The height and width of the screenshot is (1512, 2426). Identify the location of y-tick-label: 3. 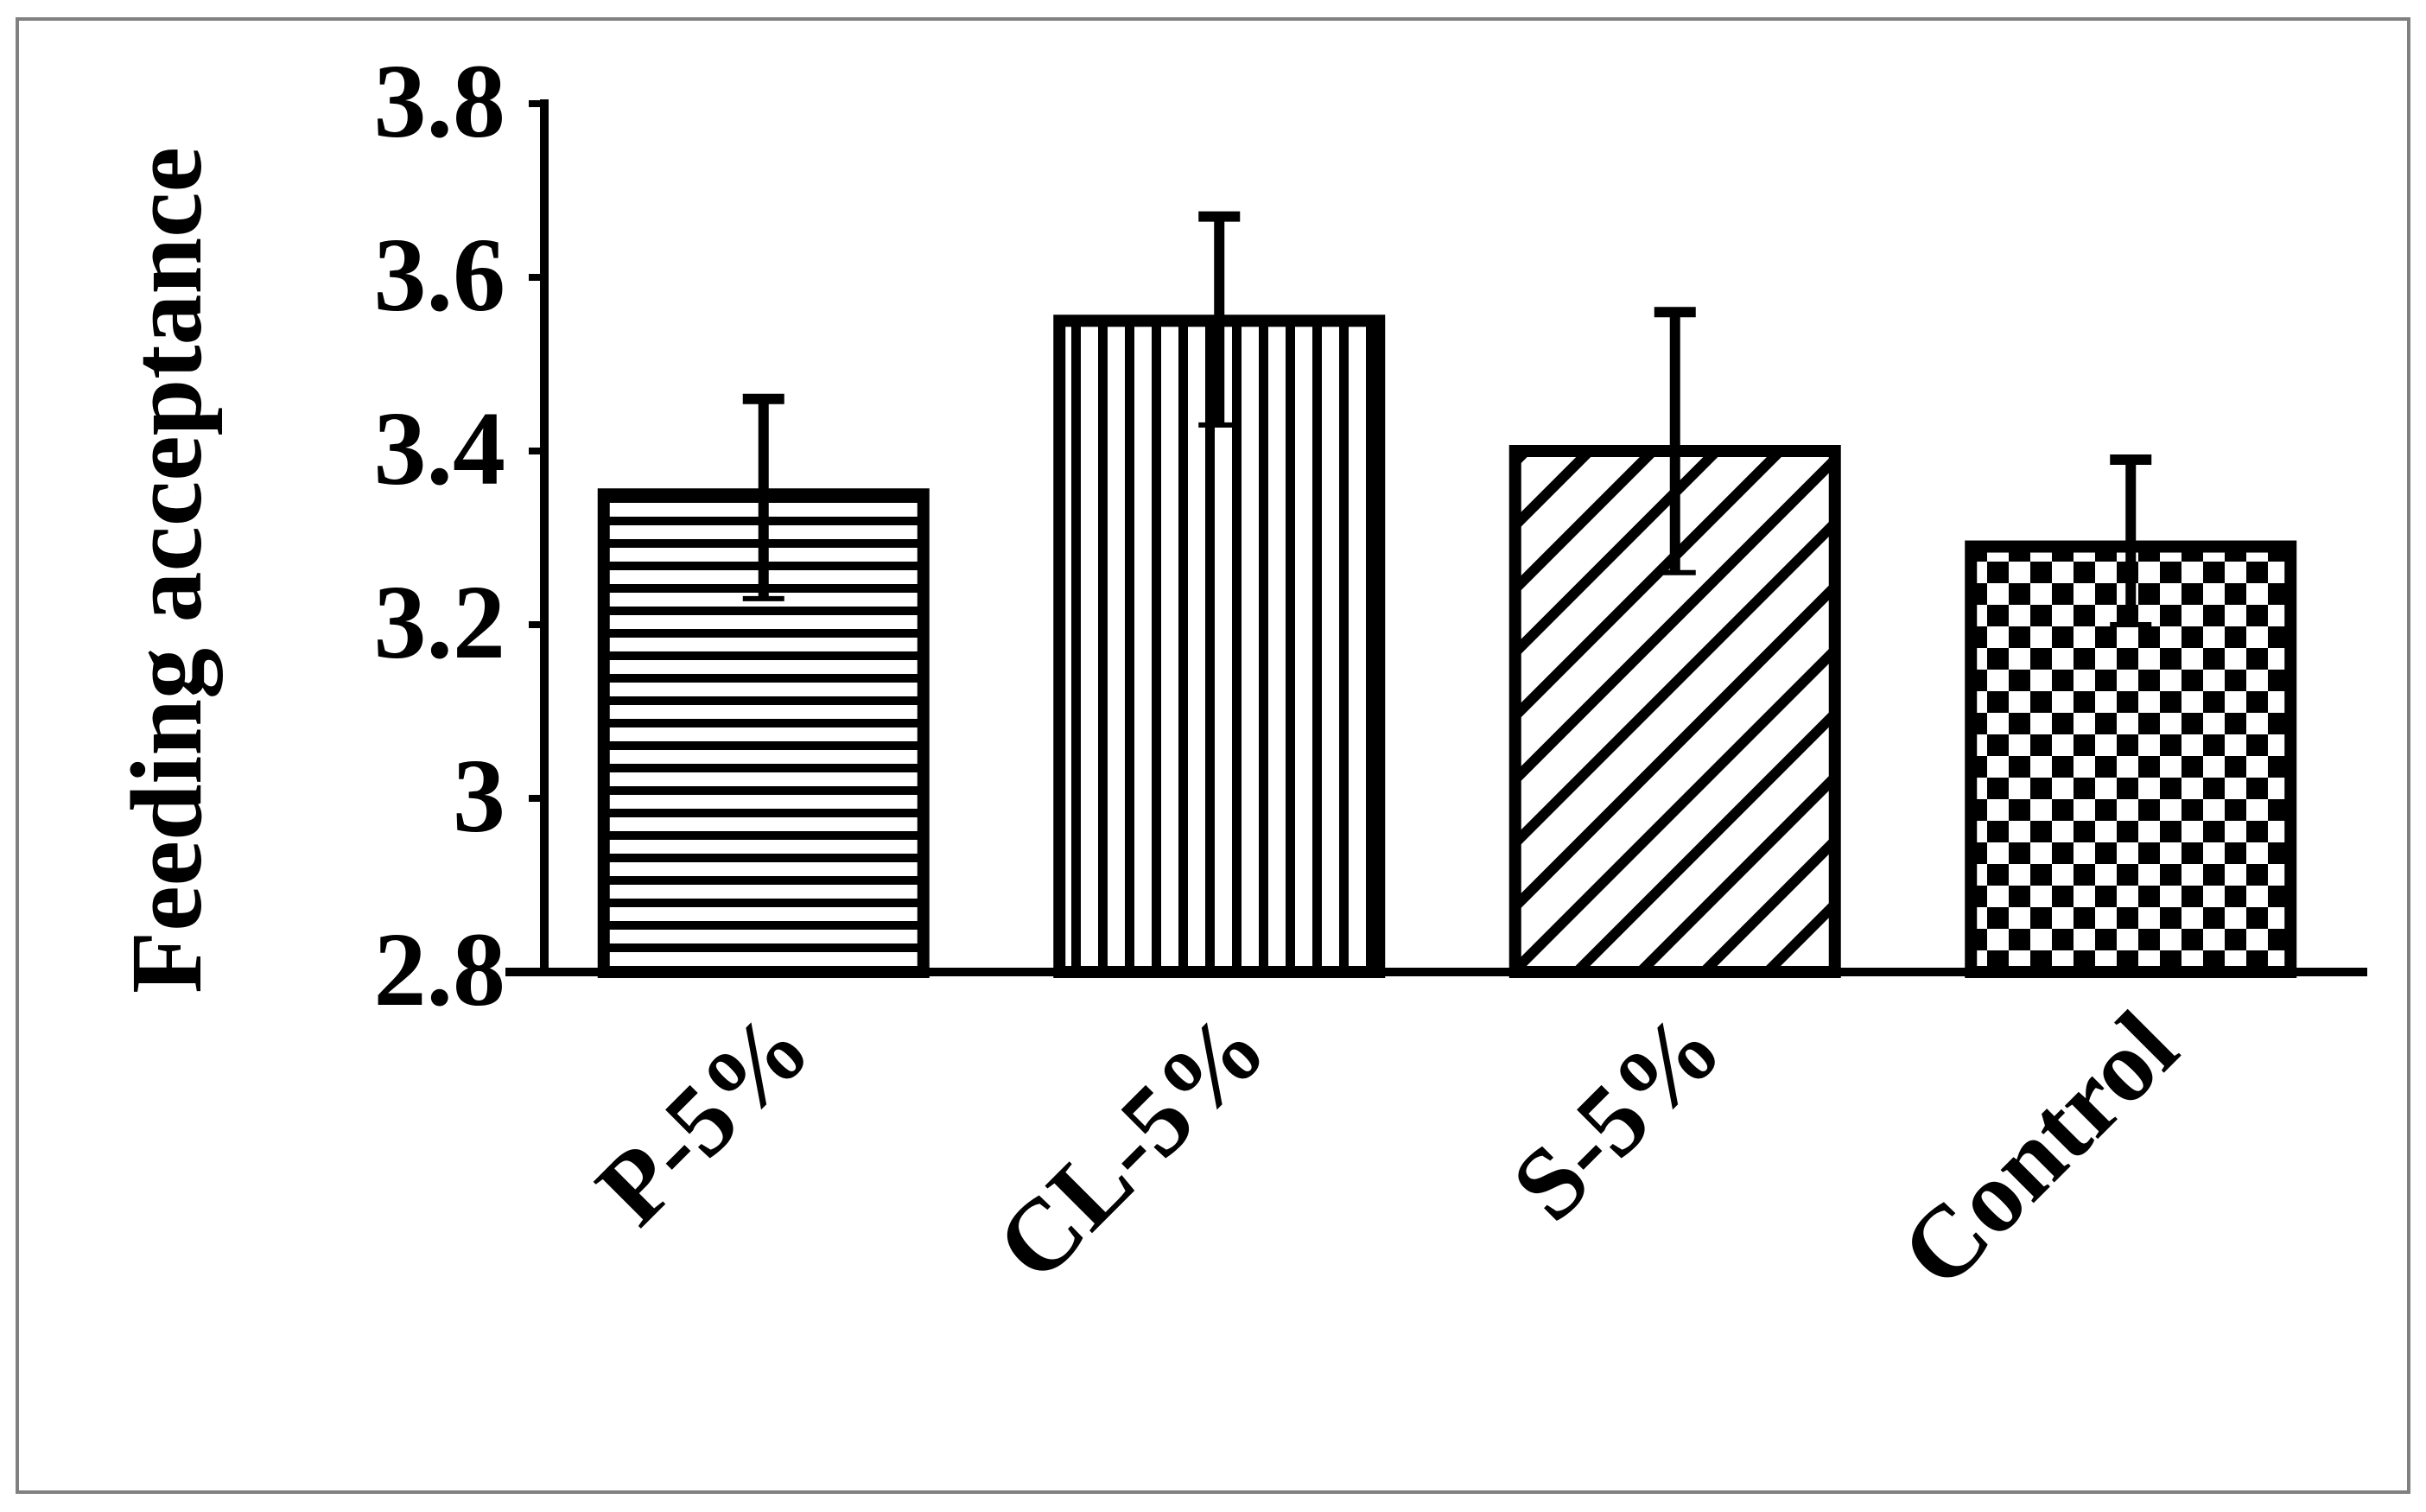
(479, 796).